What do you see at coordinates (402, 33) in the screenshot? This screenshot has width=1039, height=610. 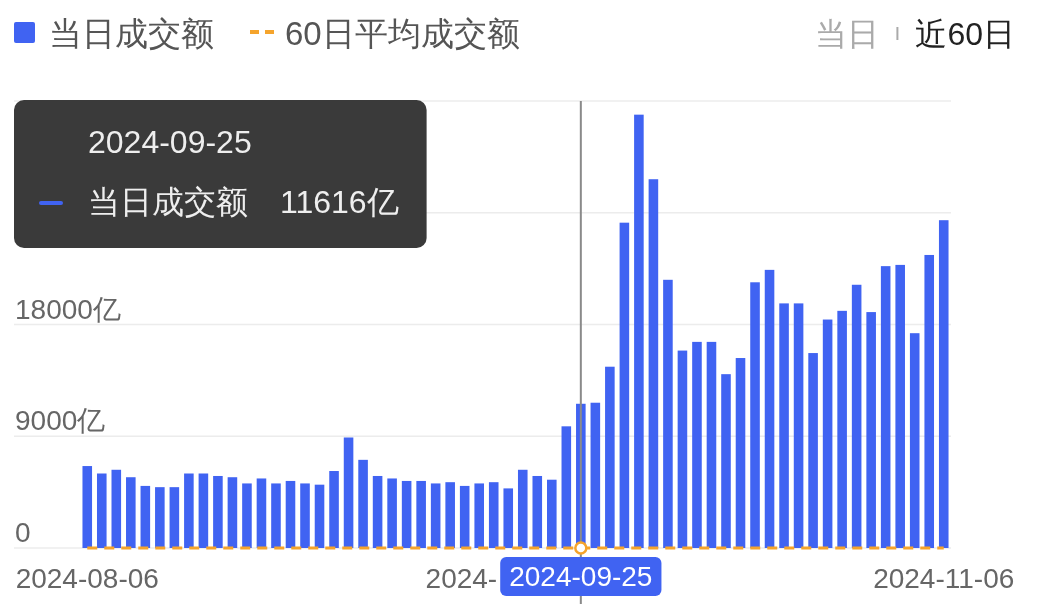 I see `legend-label: 60日平均成交额` at bounding box center [402, 33].